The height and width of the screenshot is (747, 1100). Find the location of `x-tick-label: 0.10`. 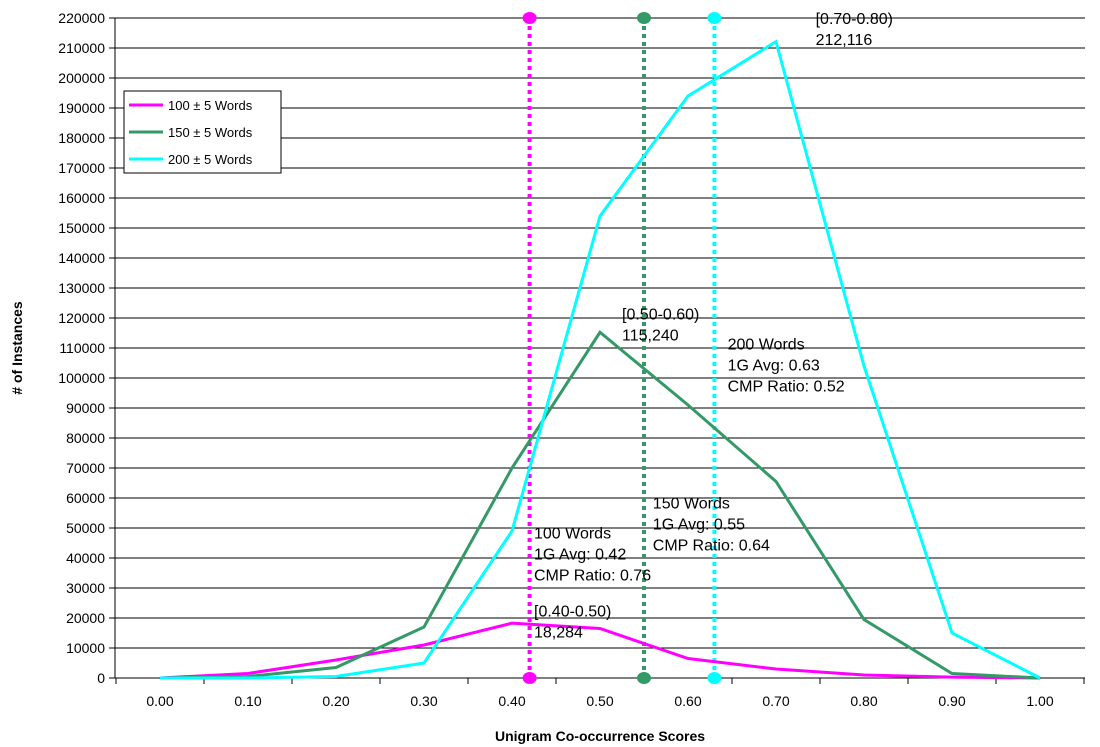

x-tick-label: 0.10 is located at coordinates (247, 701).